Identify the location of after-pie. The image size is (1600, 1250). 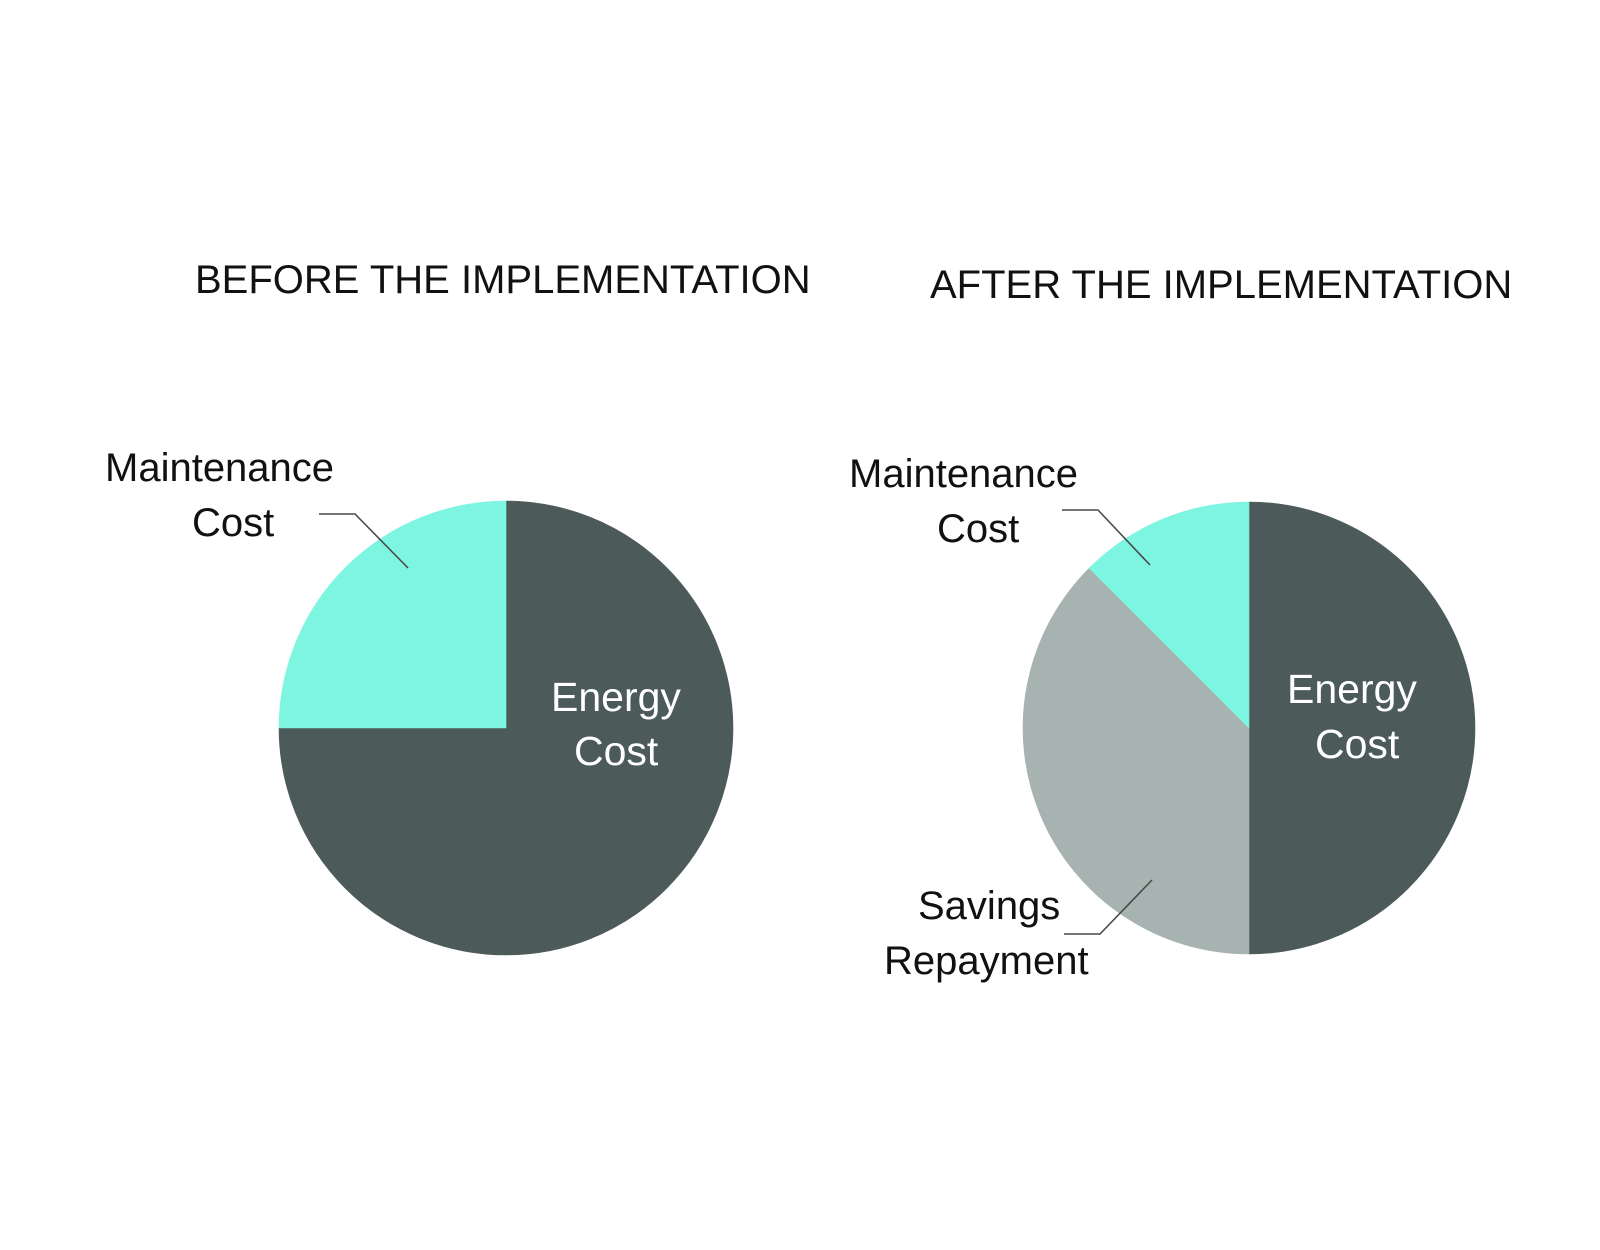
(1249, 728).